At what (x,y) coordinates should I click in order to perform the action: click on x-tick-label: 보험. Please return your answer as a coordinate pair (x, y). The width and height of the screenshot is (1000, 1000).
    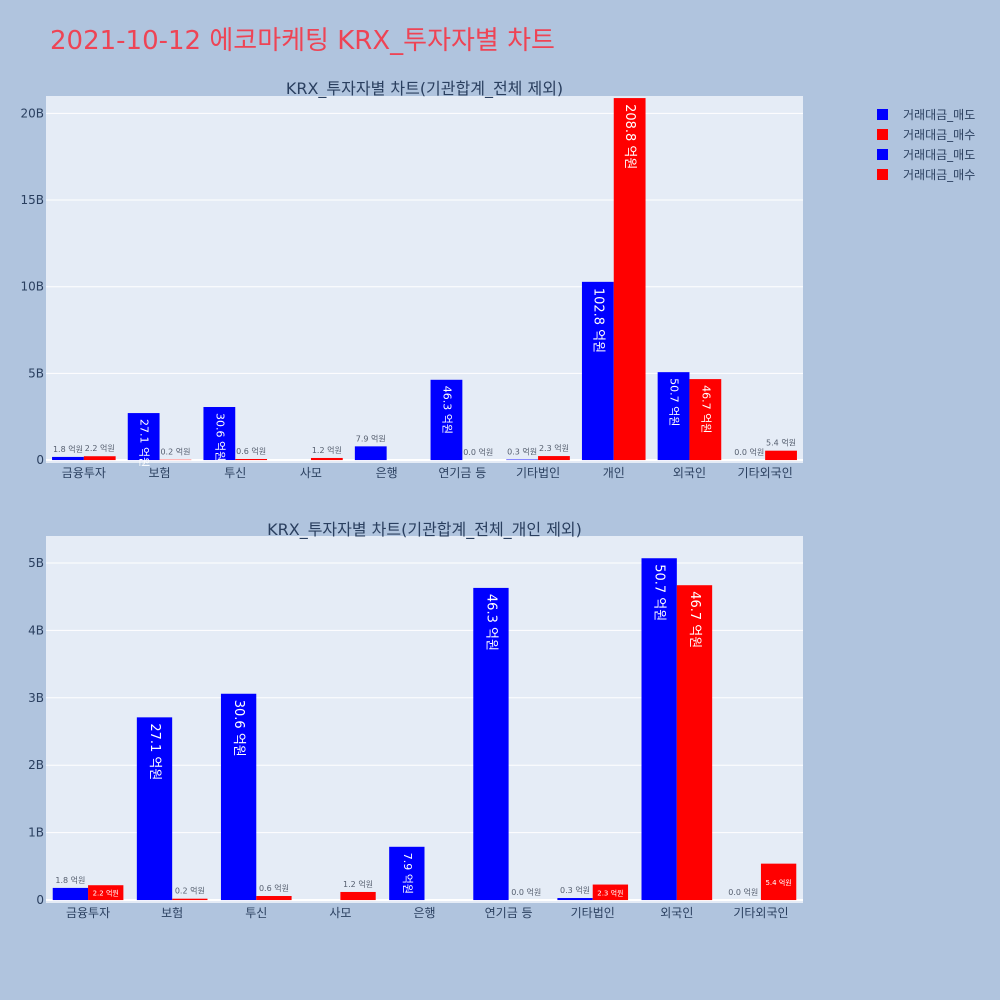
    Looking at the image, I should click on (160, 473).